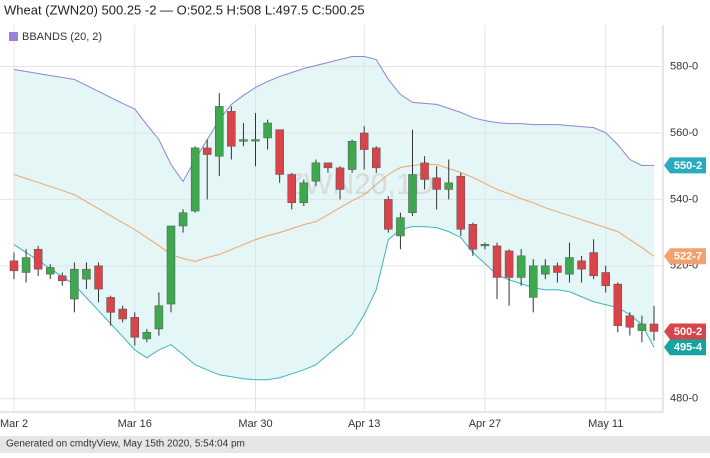  Describe the element at coordinates (355, 444) in the screenshot. I see `footer-bar` at that location.